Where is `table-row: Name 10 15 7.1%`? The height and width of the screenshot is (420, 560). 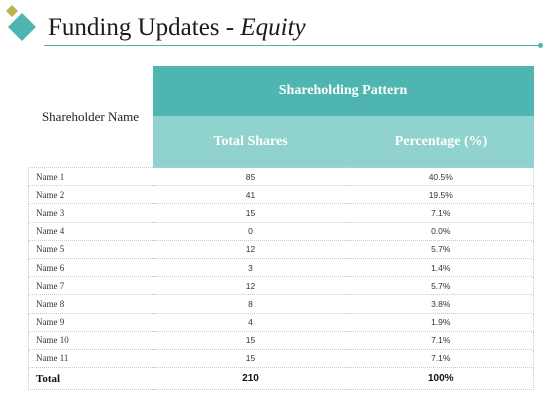 table-row: Name 10 15 7.1% is located at coordinates (281, 340).